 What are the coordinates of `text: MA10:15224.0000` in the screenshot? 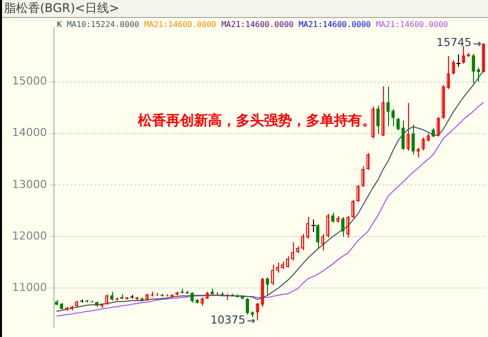 It's located at (103, 24).